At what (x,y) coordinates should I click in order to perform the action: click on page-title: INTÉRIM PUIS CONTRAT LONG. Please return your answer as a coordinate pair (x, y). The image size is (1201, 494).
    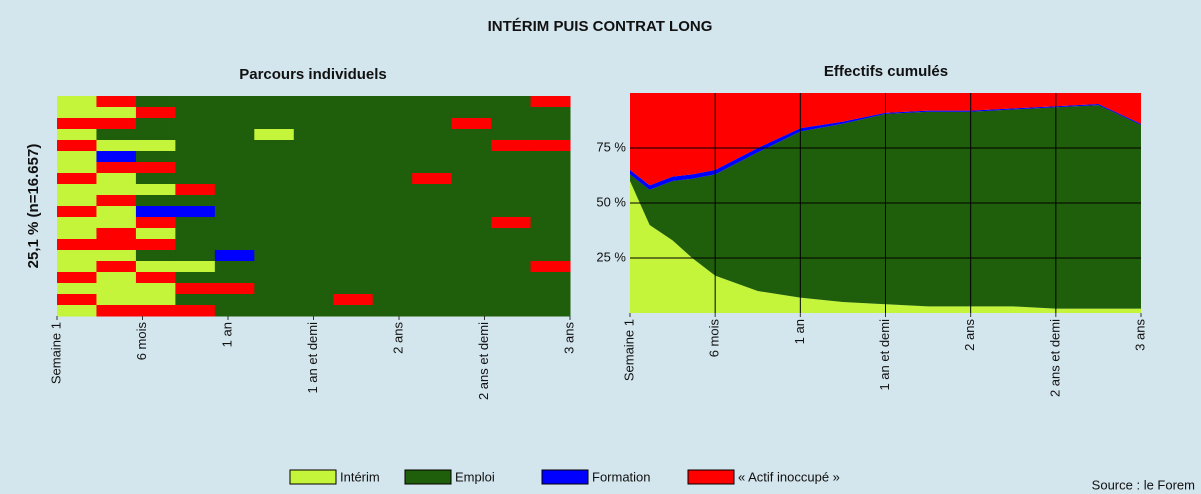
    Looking at the image, I should click on (600, 26).